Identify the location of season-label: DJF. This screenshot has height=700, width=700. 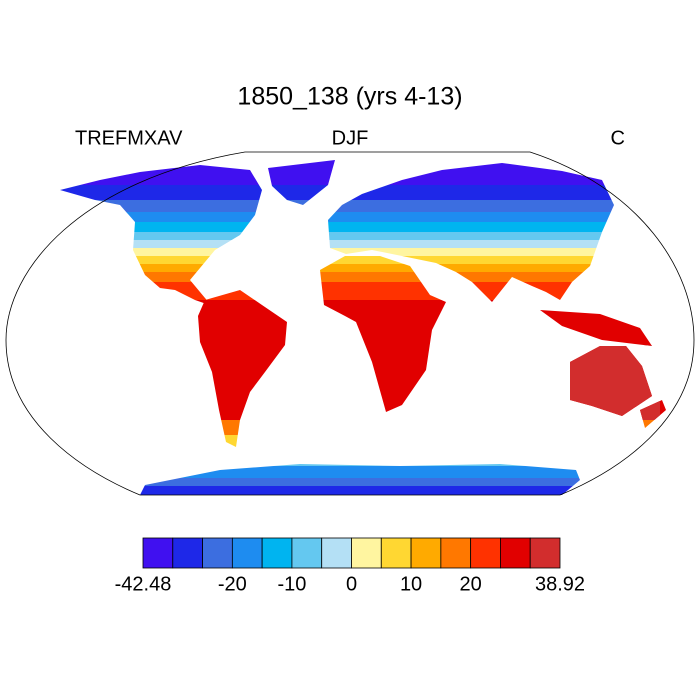
(350, 138).